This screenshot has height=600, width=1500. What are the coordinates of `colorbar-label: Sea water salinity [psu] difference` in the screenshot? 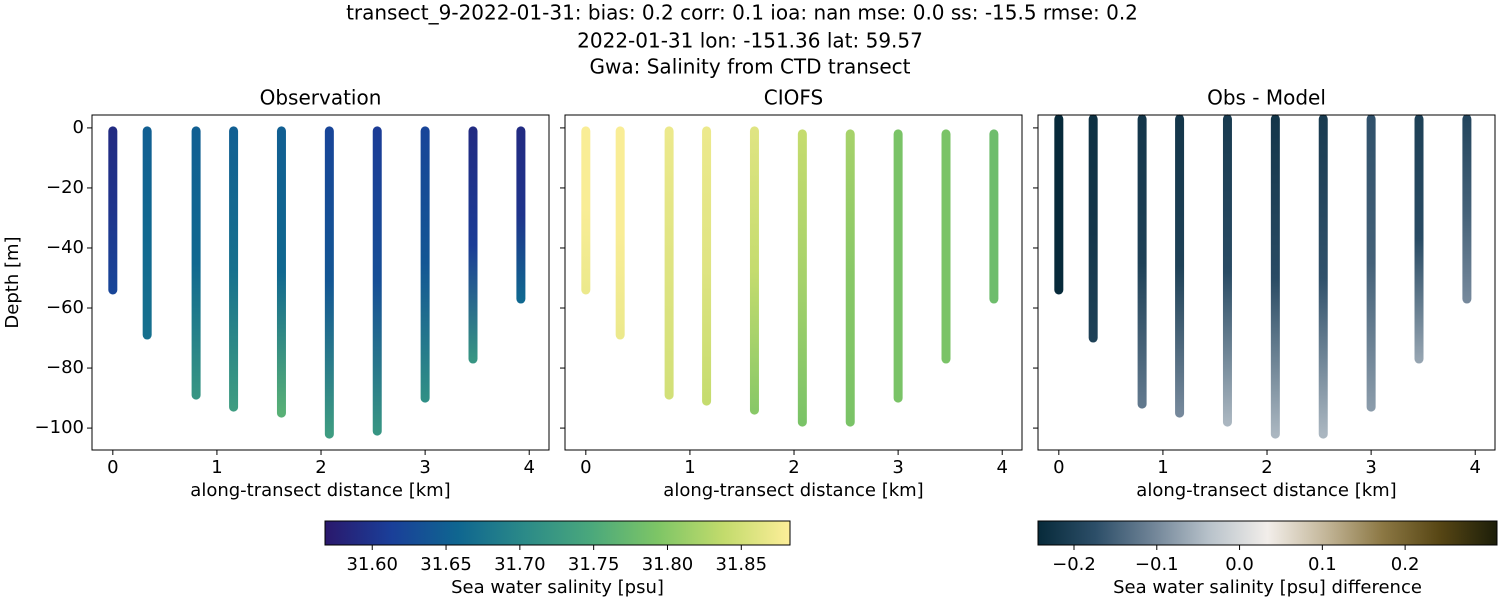 It's located at (1267, 587).